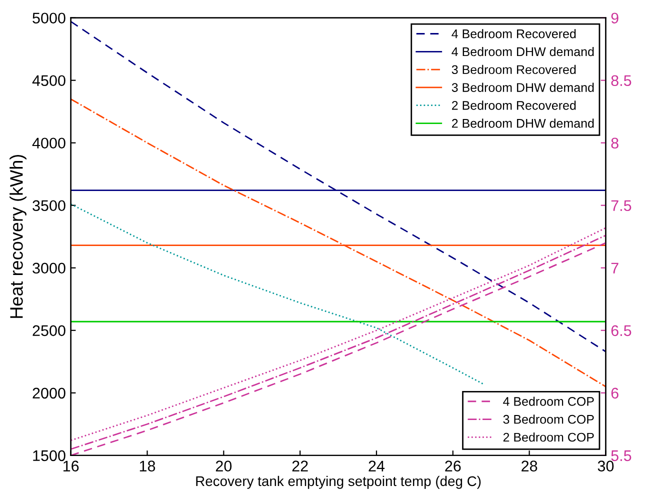 This screenshot has width=662, height=495. What do you see at coordinates (523, 51) in the screenshot?
I see `legend-label: 4 Bedroom DHW demand` at bounding box center [523, 51].